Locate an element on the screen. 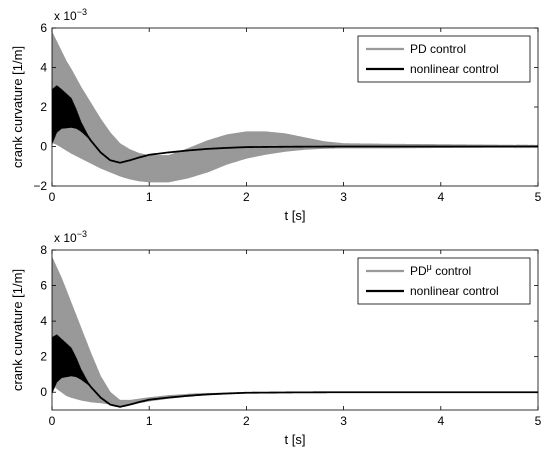 This screenshot has height=454, width=550. legend: PD control nonlinear control is located at coordinates (444, 59).